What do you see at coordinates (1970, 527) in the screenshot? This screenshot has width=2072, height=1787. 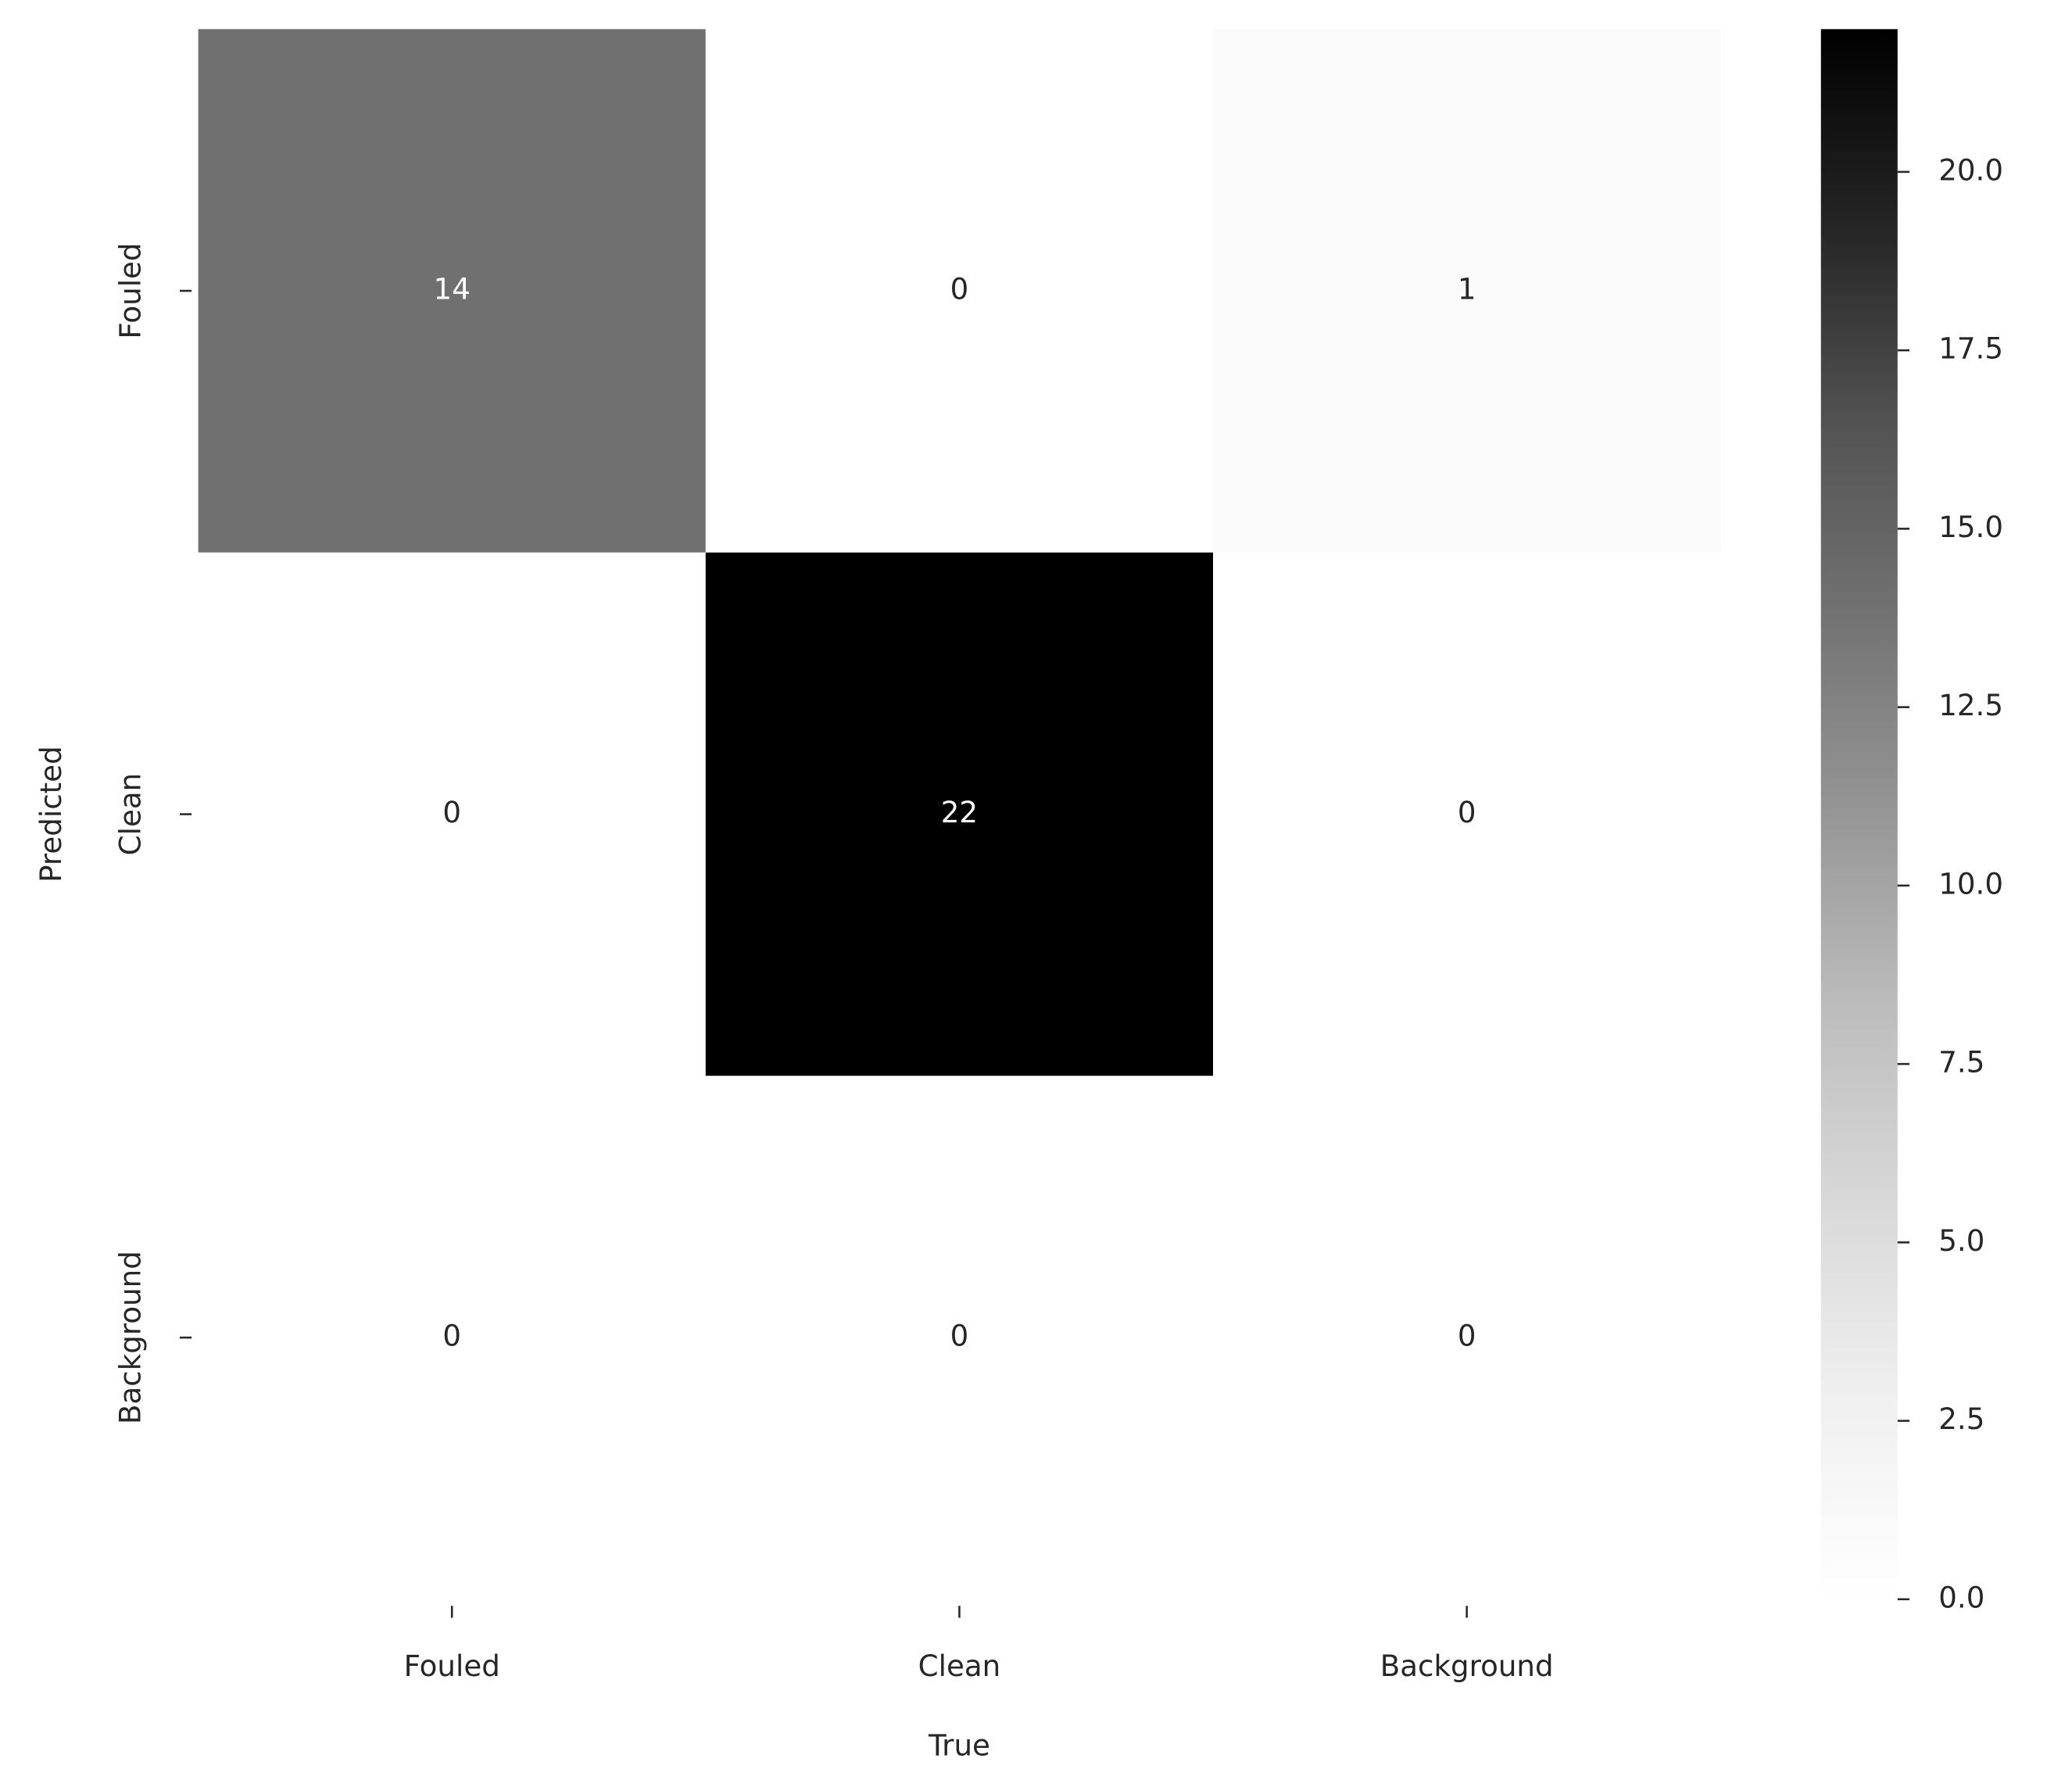 I see `colorbar-tick-label: 15.0` at bounding box center [1970, 527].